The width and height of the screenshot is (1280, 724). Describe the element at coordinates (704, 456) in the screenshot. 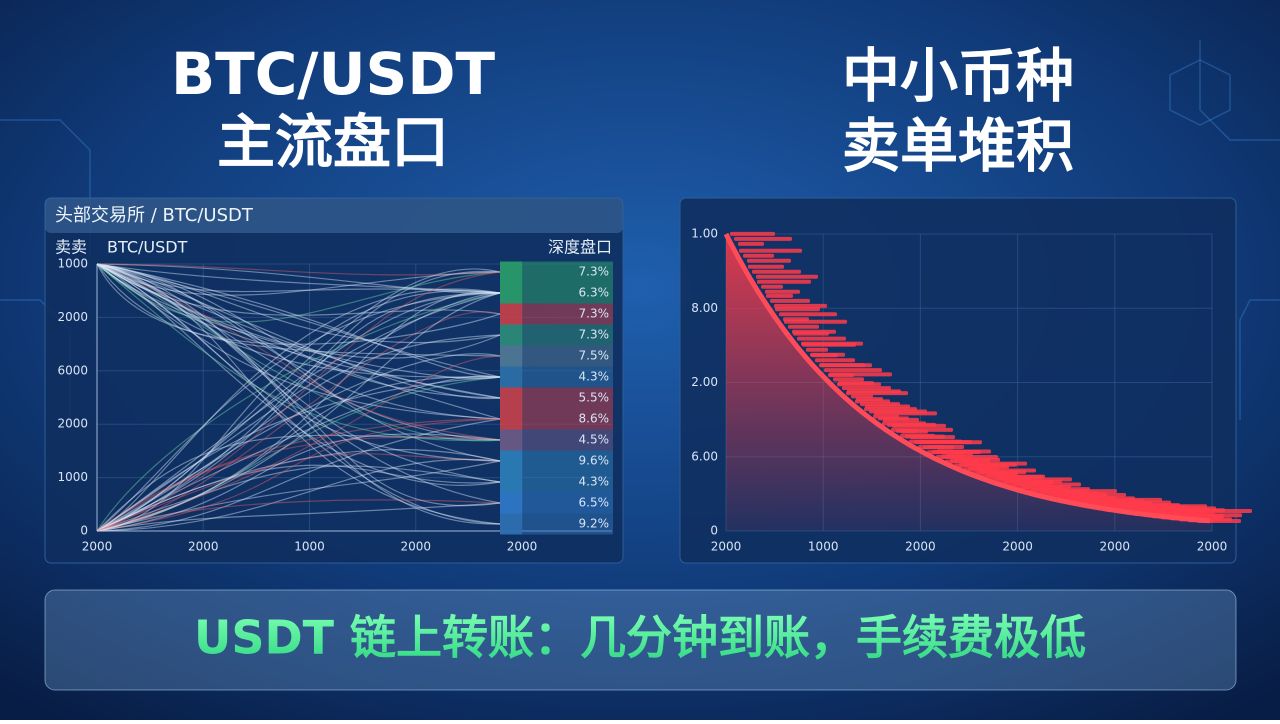

I see `y-tick-label: 6.00` at that location.